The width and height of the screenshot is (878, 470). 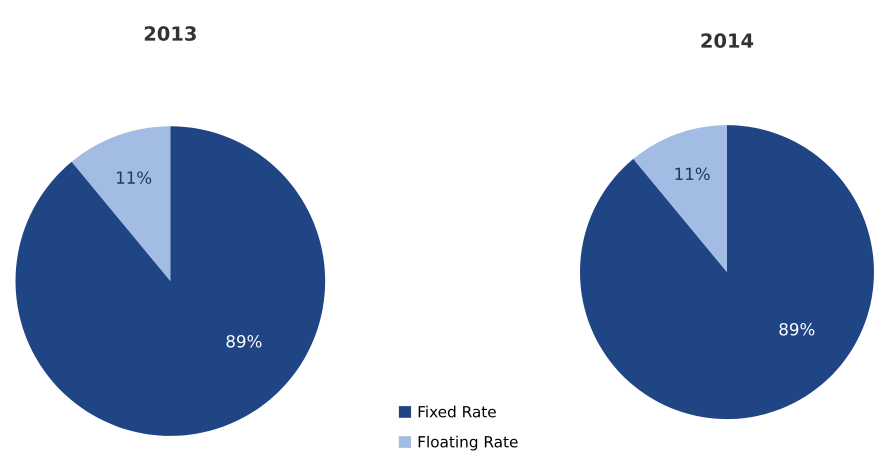 What do you see at coordinates (170, 33) in the screenshot?
I see `chart-title: 2013` at bounding box center [170, 33].